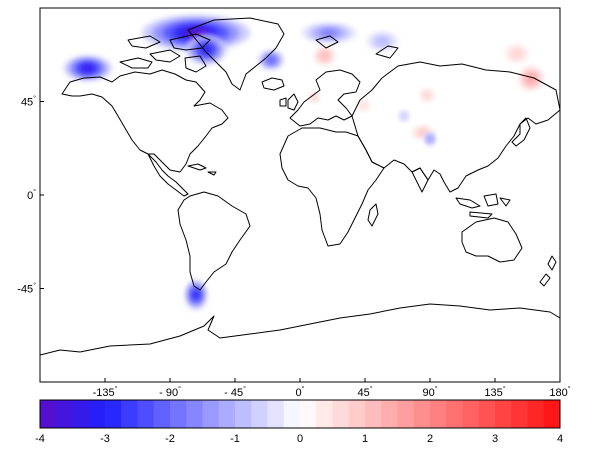  Describe the element at coordinates (105, 392) in the screenshot. I see `lon-tick-label: -135°` at that location.